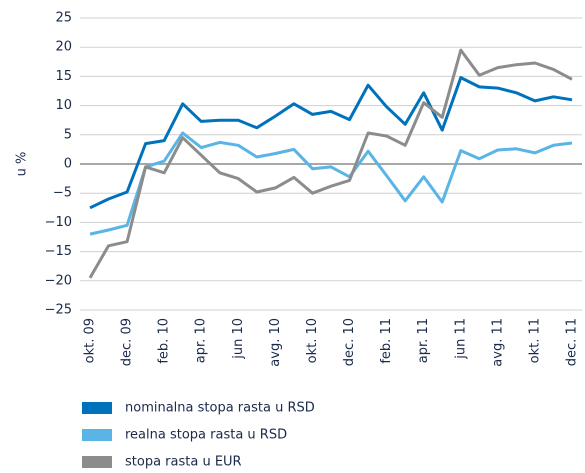 The width and height of the screenshot is (585, 473). I want to click on x-tick-label: okt. 10, so click(312, 340).